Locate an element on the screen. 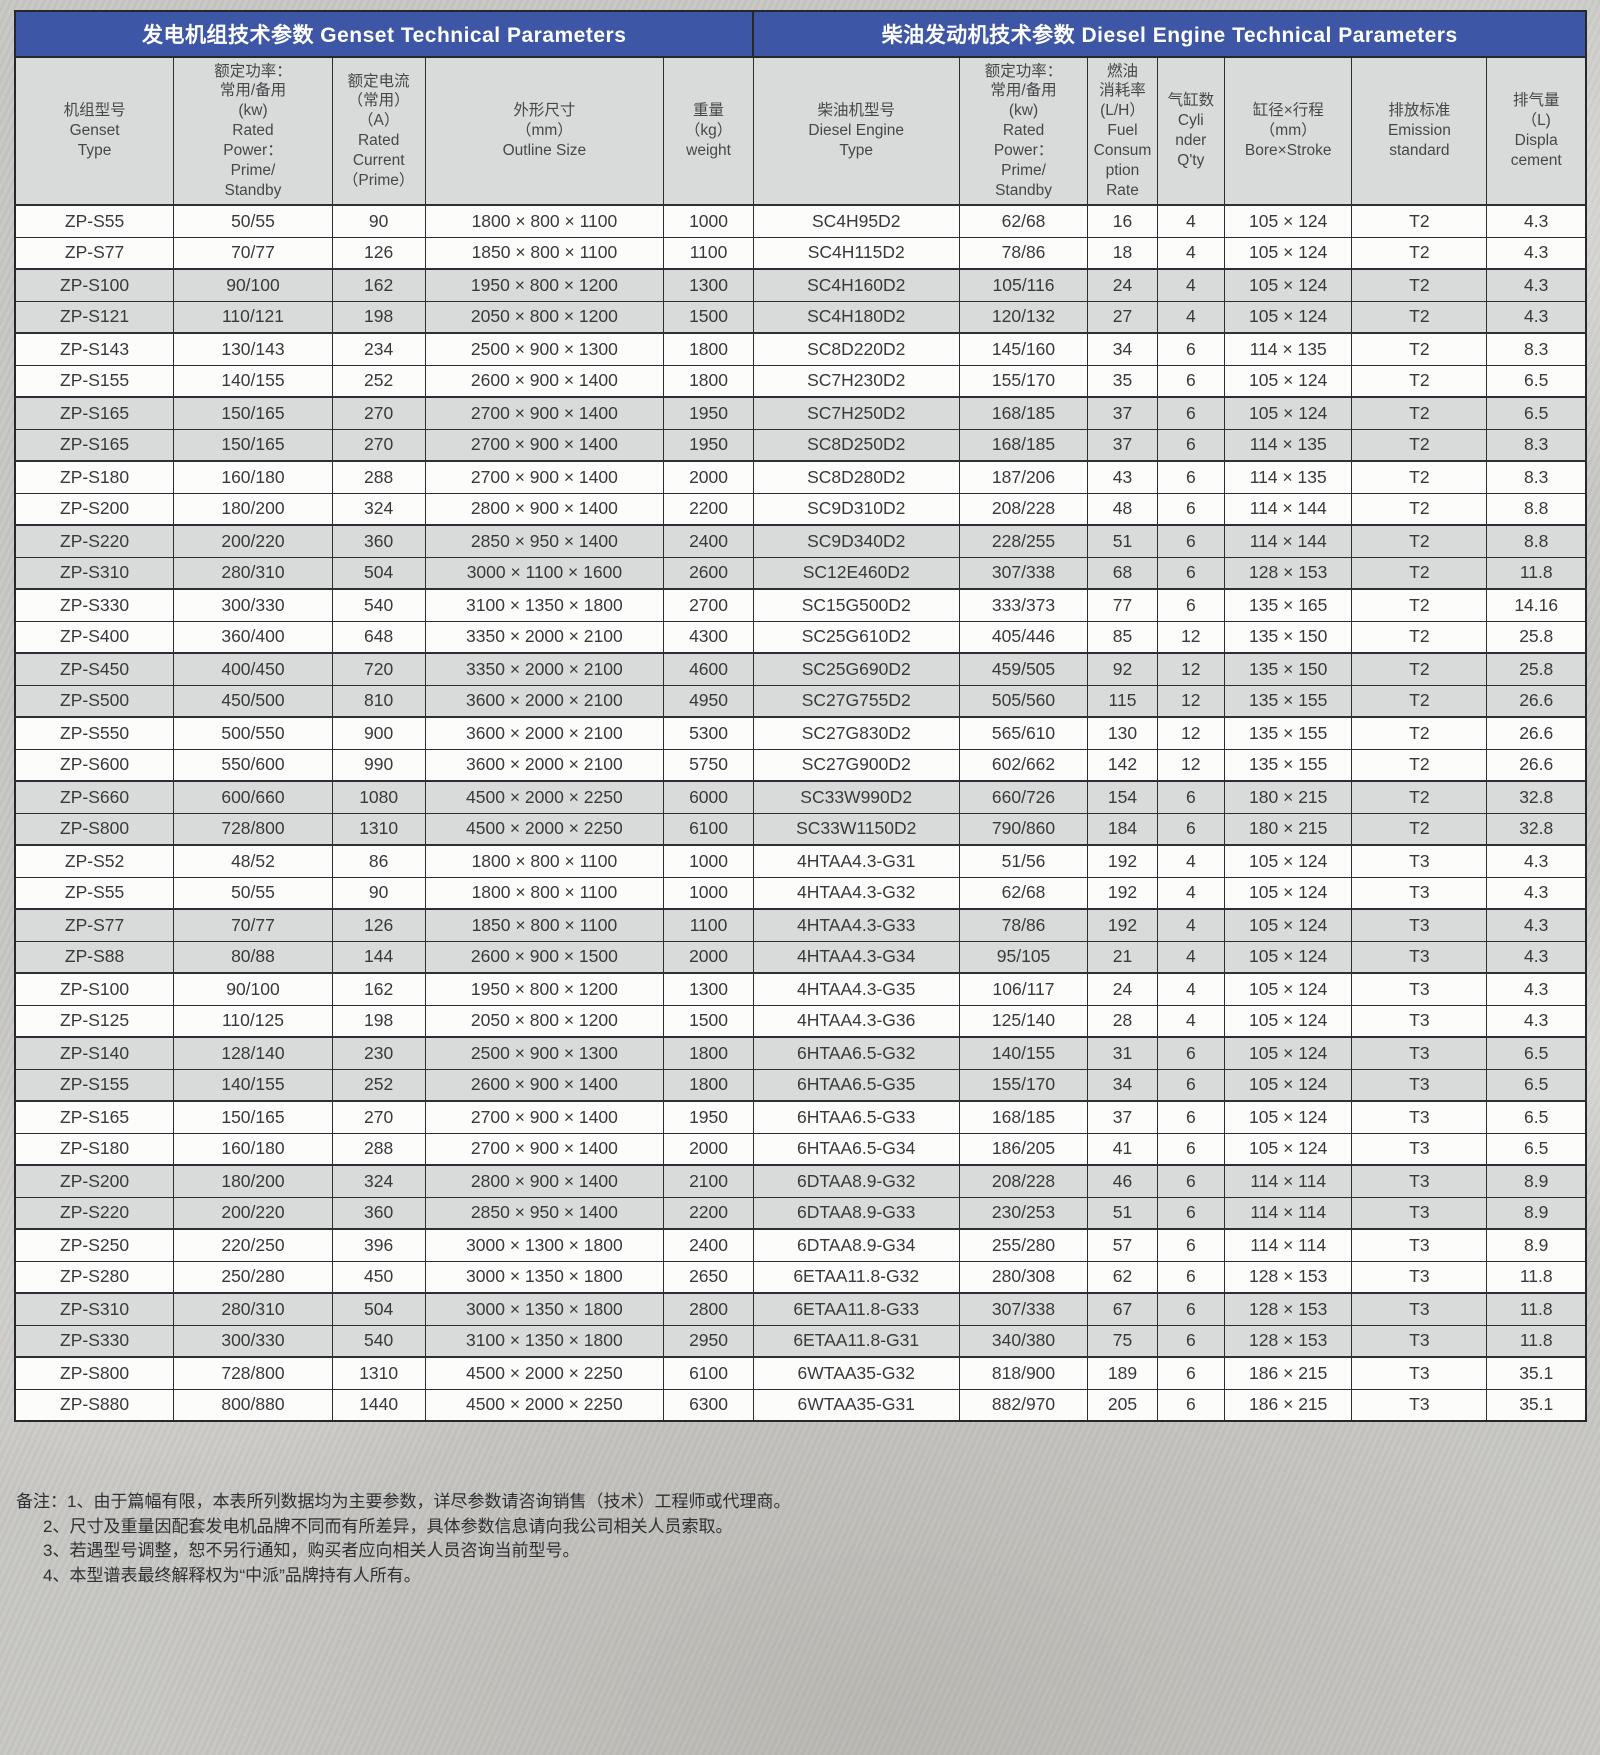  cell-engine-rated-power: 62/68 is located at coordinates (1023, 893).